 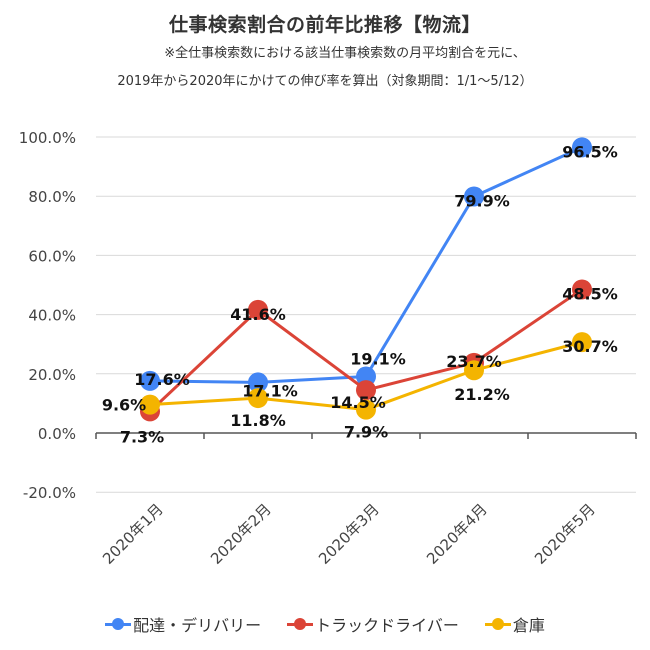 What do you see at coordinates (241, 534) in the screenshot?
I see `x-tick-label: 2020年2月` at bounding box center [241, 534].